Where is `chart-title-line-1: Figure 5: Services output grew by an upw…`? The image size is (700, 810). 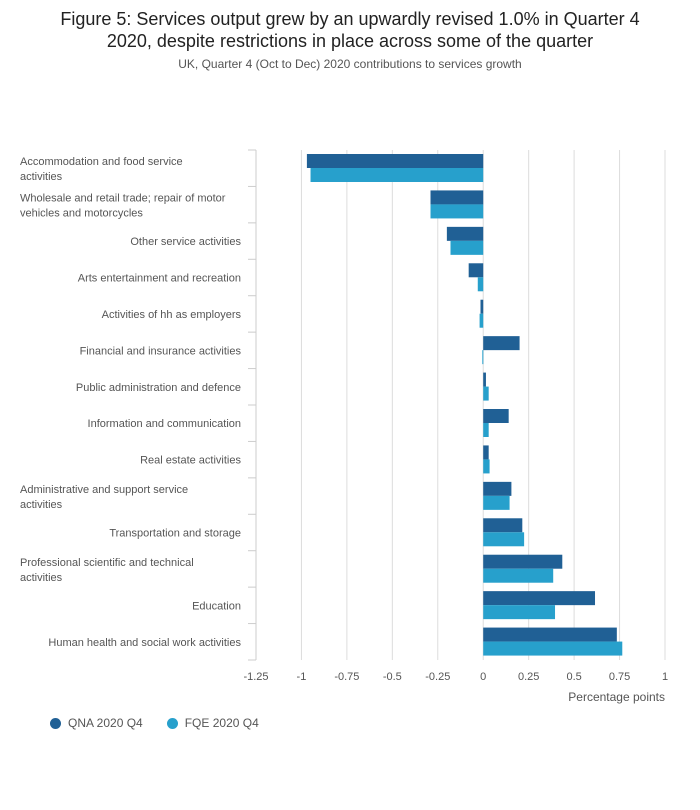
chart-title-line-1: Figure 5: Services output grew by an upw… is located at coordinates (350, 19).